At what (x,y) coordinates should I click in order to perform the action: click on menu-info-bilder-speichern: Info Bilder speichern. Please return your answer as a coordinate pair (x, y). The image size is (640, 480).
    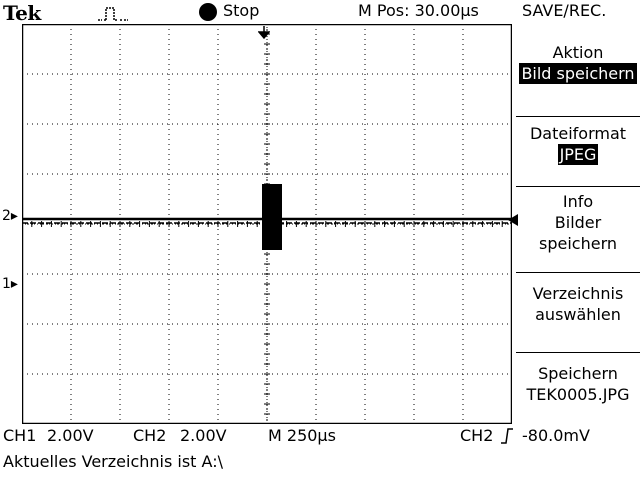
    Looking at the image, I should click on (578, 228).